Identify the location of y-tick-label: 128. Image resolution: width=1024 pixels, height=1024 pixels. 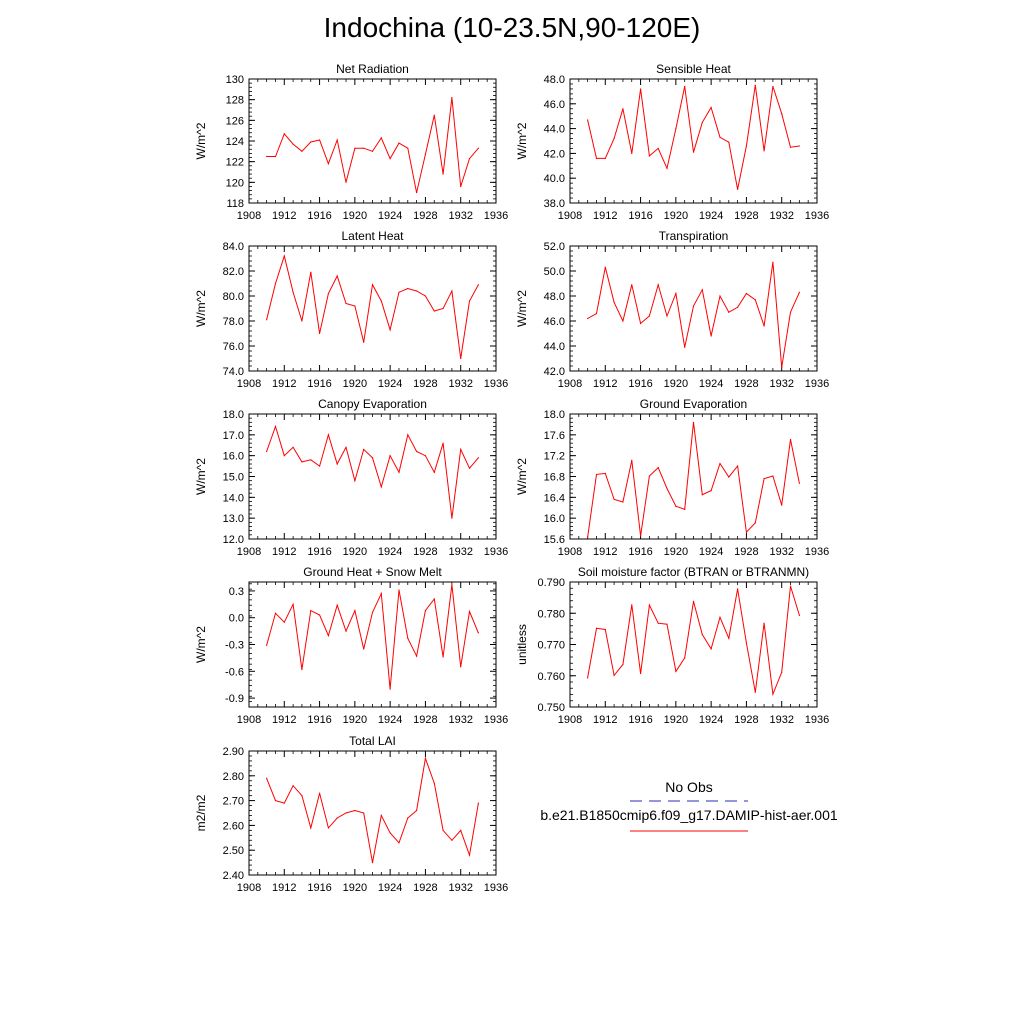
(235, 101).